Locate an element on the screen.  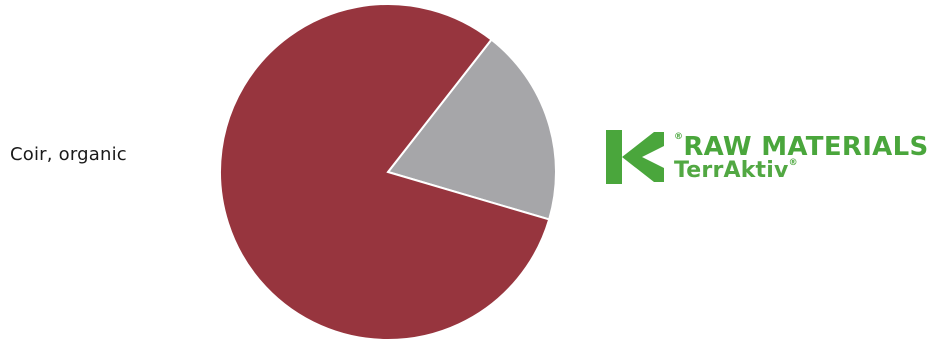
brand-reg-mark-2: ® is located at coordinates (793, 163).